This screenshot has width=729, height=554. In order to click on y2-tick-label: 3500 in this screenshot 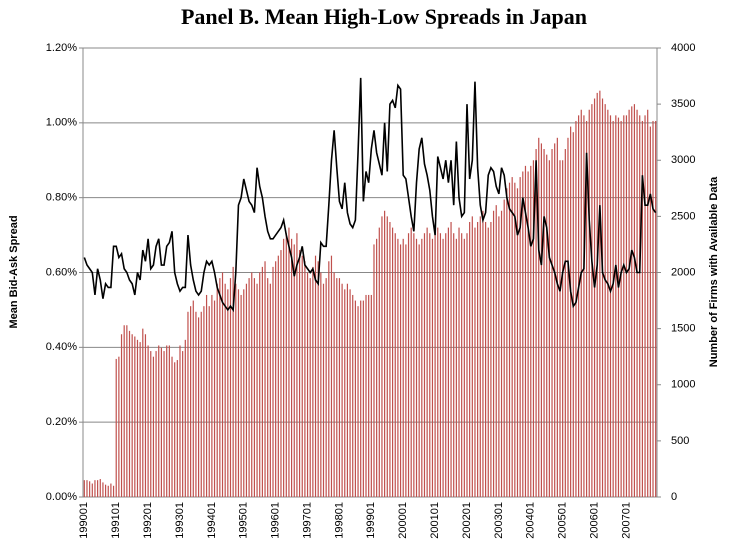, I will do `click(683, 104)`.